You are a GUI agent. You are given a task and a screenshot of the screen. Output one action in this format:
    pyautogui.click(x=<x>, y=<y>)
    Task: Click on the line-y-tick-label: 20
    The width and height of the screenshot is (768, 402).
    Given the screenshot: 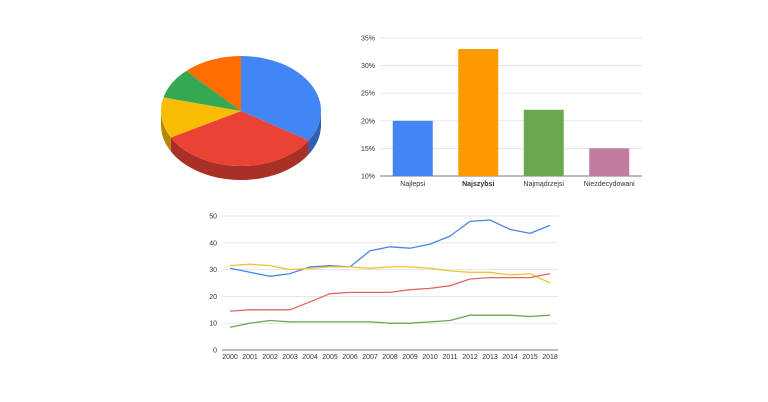 What is the action you would take?
    pyautogui.click(x=213, y=297)
    